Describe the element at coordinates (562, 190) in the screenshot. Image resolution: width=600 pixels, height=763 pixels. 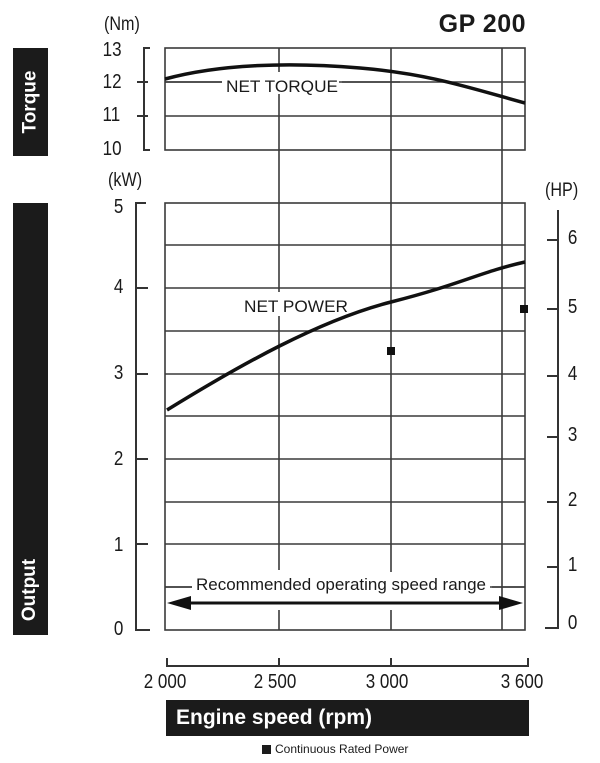
I see `hp-unit: (HP)` at that location.